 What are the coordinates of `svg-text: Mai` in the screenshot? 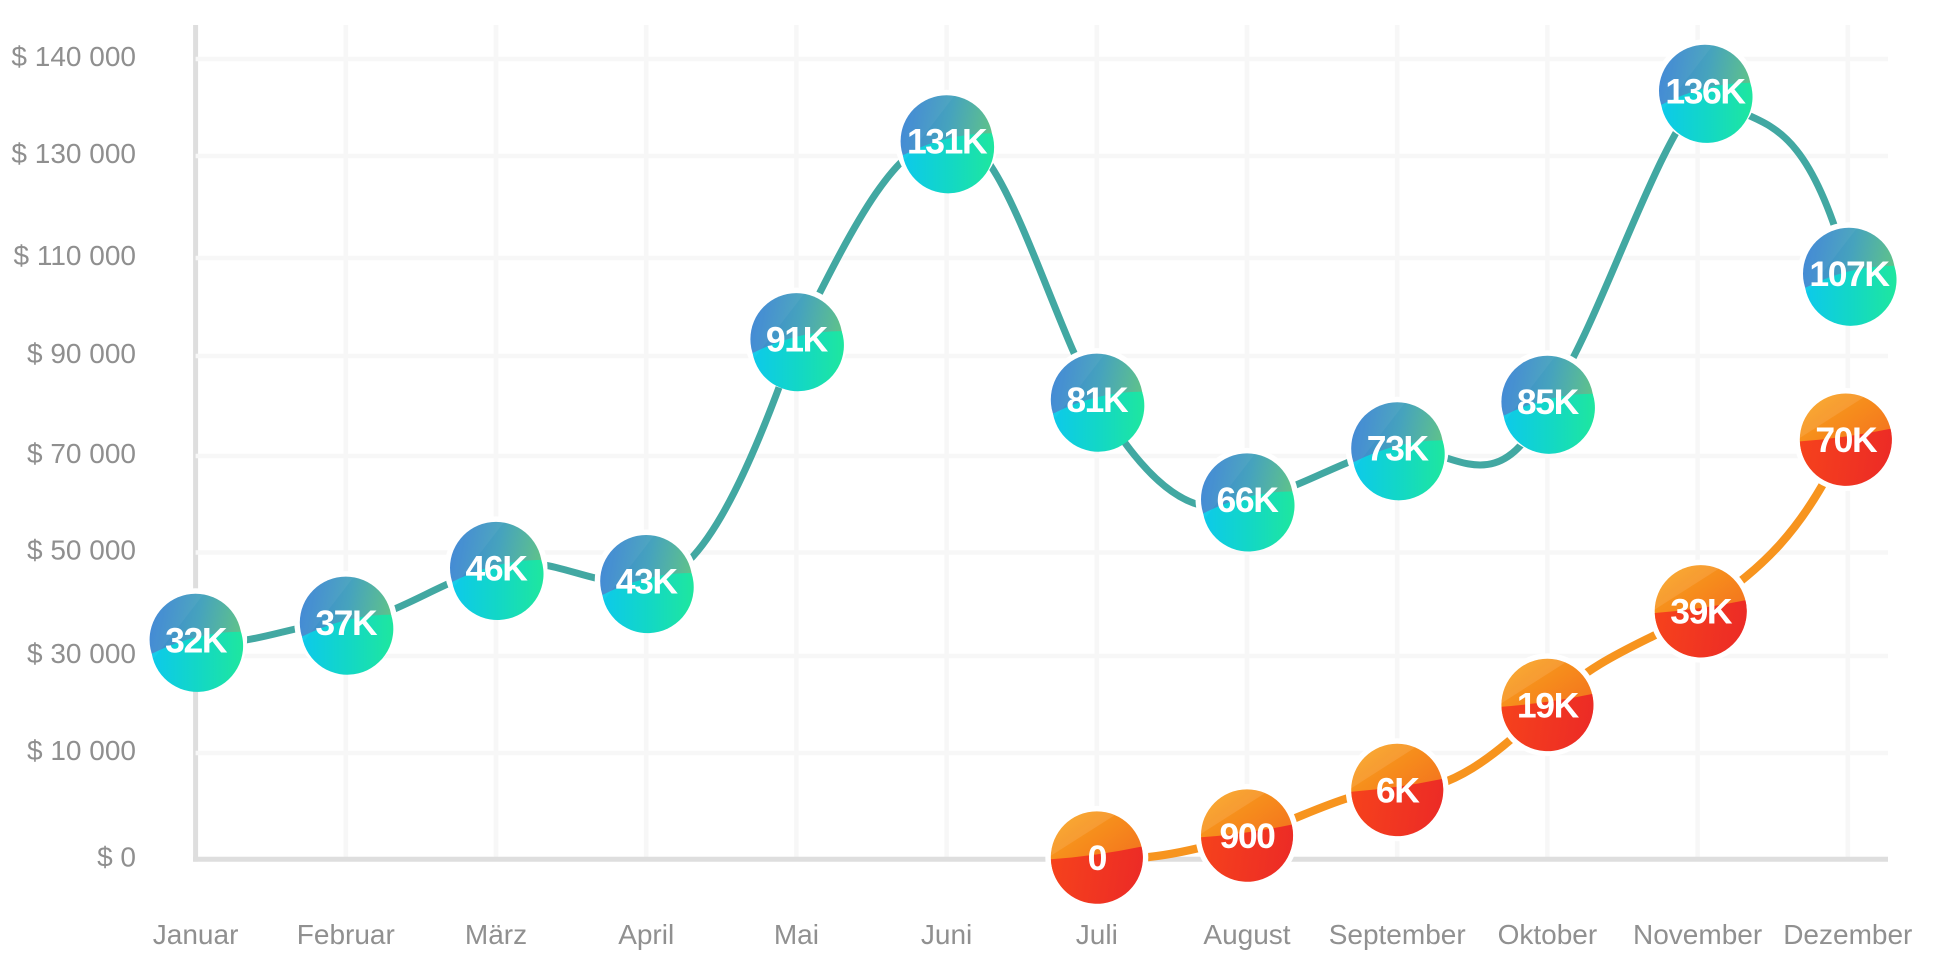 It's located at (796, 934).